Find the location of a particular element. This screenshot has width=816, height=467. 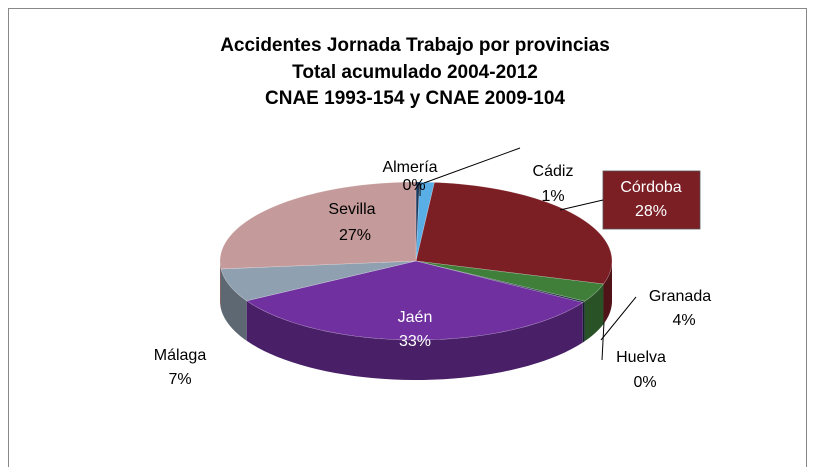

slice-label: Huelva is located at coordinates (641, 357).